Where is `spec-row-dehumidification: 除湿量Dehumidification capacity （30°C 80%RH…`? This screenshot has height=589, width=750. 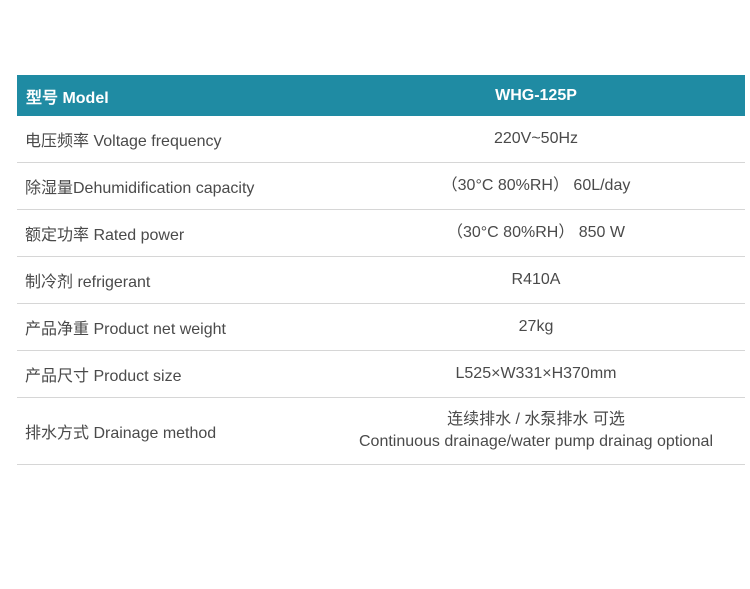
spec-row-dehumidification: 除湿量Dehumidification capacity （30°C 80%RH… is located at coordinates (381, 186).